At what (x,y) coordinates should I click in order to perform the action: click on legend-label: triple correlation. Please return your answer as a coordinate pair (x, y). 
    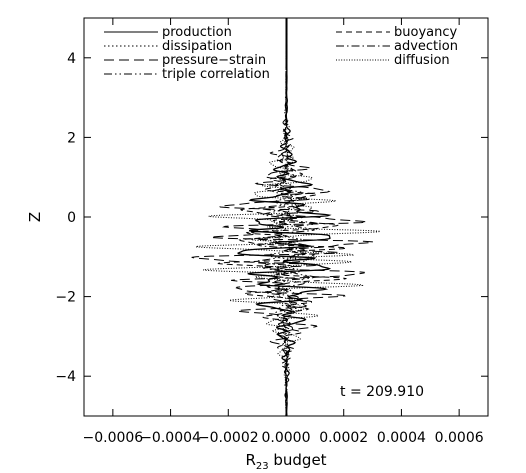
    Looking at the image, I should click on (216, 74).